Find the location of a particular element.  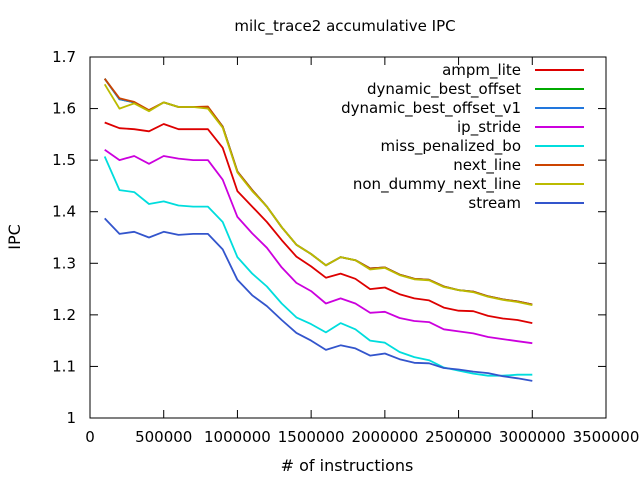

x-axis-label: # of instructions is located at coordinates (347, 465).